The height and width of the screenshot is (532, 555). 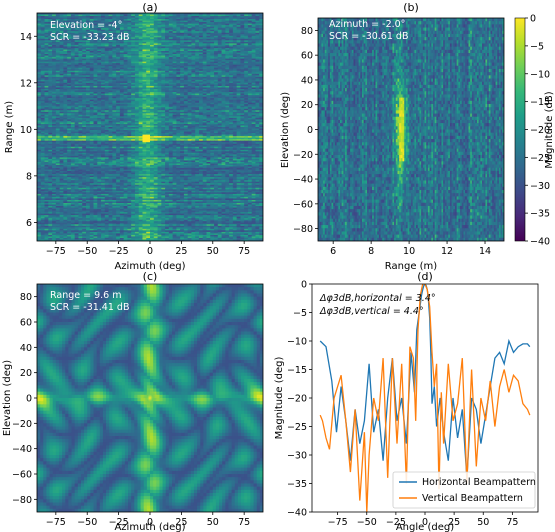 What do you see at coordinates (520, 129) in the screenshot?
I see `colorbar` at bounding box center [520, 129].